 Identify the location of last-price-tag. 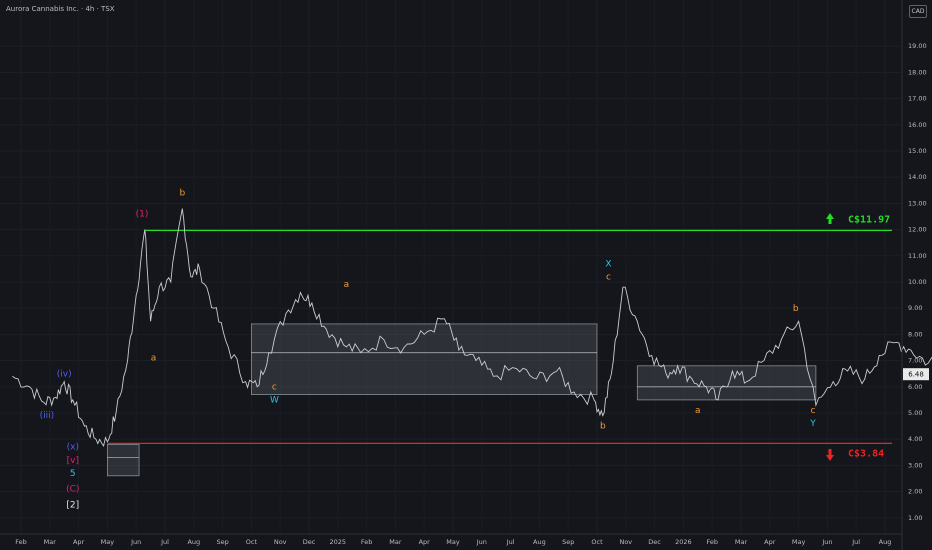
(916, 374).